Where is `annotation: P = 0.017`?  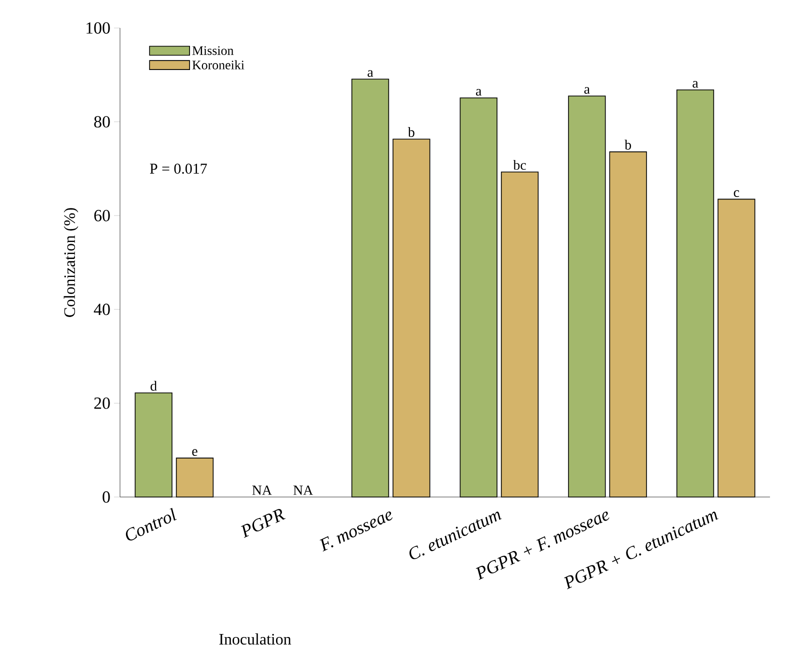
annotation: P = 0.017 is located at coordinates (178, 169).